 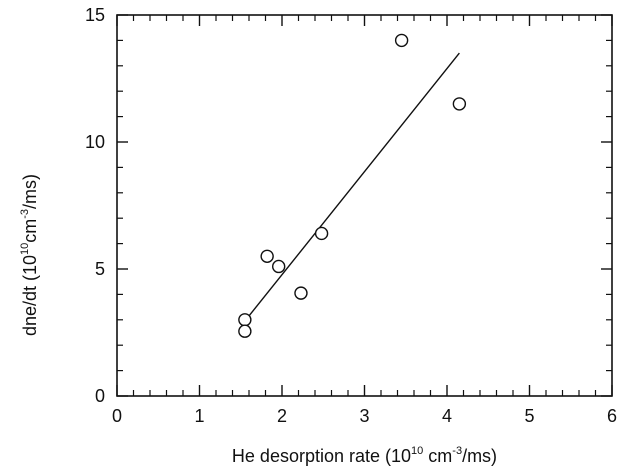 What do you see at coordinates (321, 456) in the screenshot?
I see `x-axis-label-part-1: He desorption rate (10` at bounding box center [321, 456].